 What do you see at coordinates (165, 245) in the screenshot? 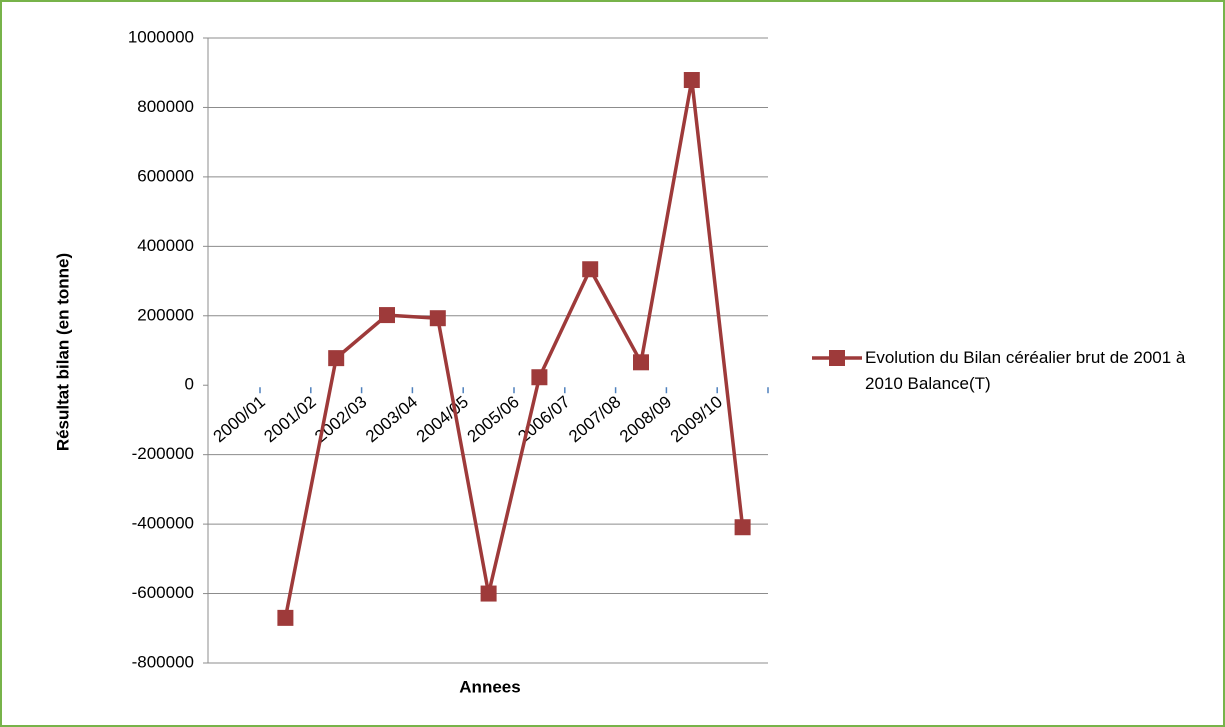
I see `y-tick-label: 400000` at bounding box center [165, 245].